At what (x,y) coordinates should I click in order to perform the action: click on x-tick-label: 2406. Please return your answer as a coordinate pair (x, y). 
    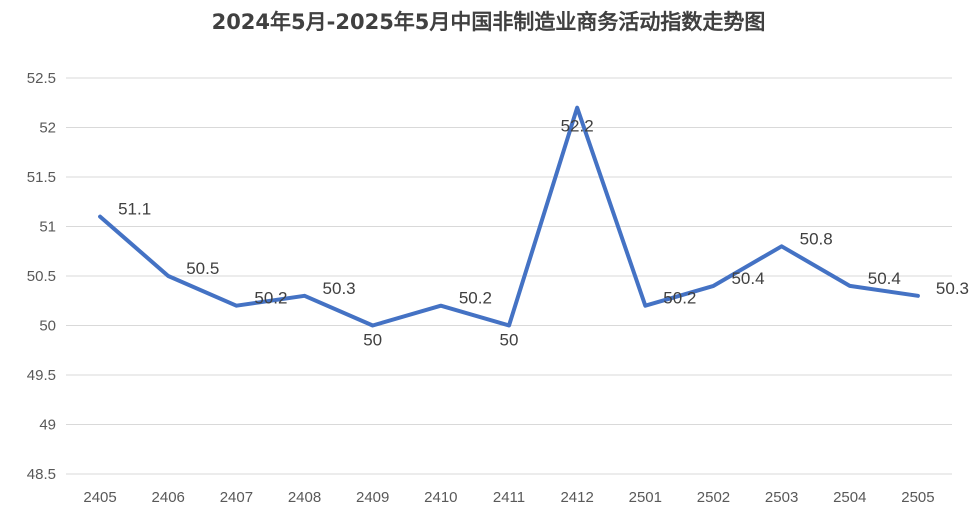
    Looking at the image, I should click on (168, 497).